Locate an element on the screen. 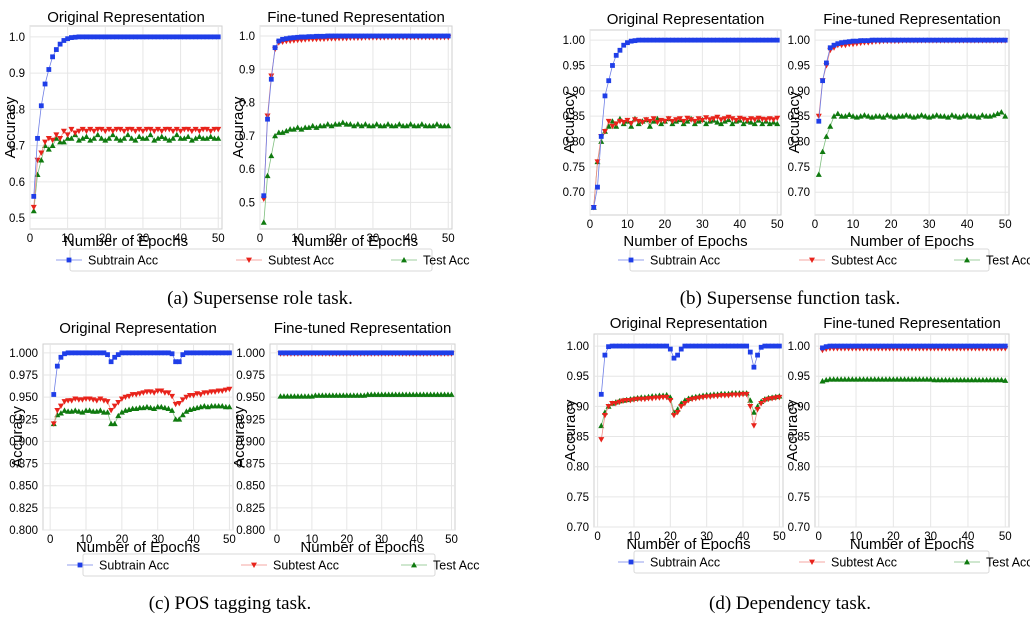 Image resolution: width=1030 pixels, height=626 pixels. y-axis-label: Accuracy is located at coordinates (570, 430).